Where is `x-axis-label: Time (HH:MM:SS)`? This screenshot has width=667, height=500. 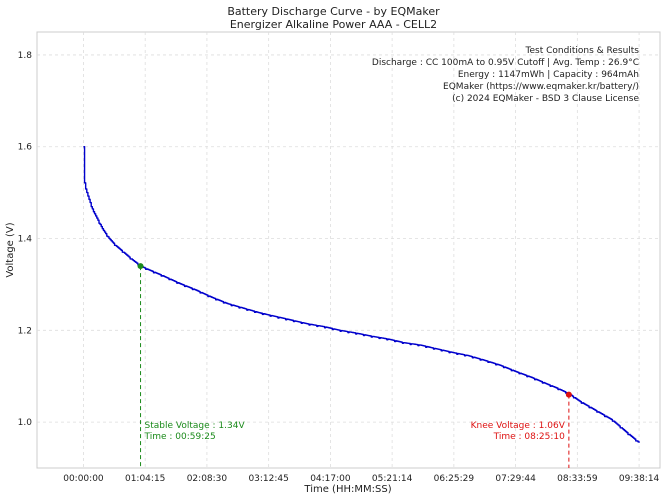 x-axis-label: Time (HH:MM:SS) is located at coordinates (347, 489).